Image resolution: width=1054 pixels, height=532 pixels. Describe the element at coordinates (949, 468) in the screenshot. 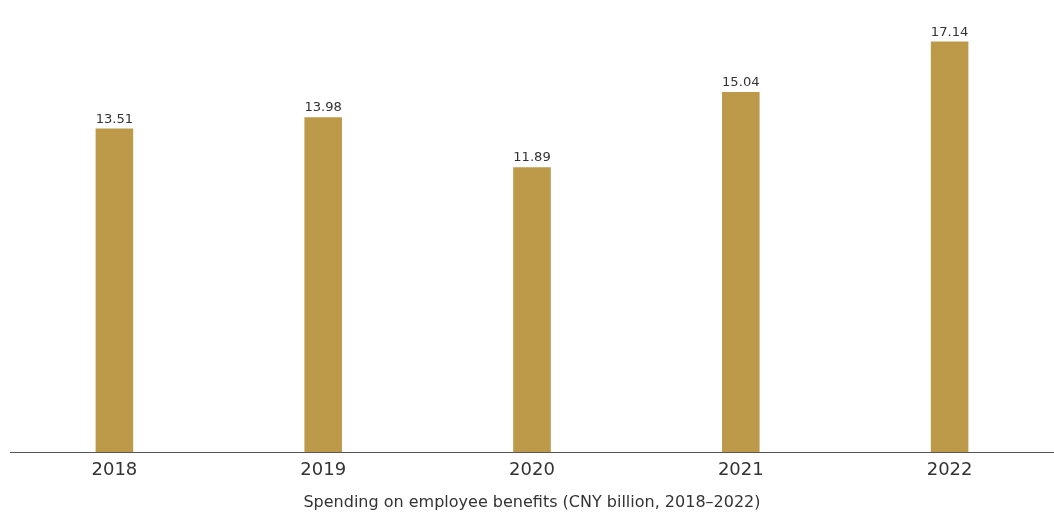

I see `x-tick-label: 2022` at that location.